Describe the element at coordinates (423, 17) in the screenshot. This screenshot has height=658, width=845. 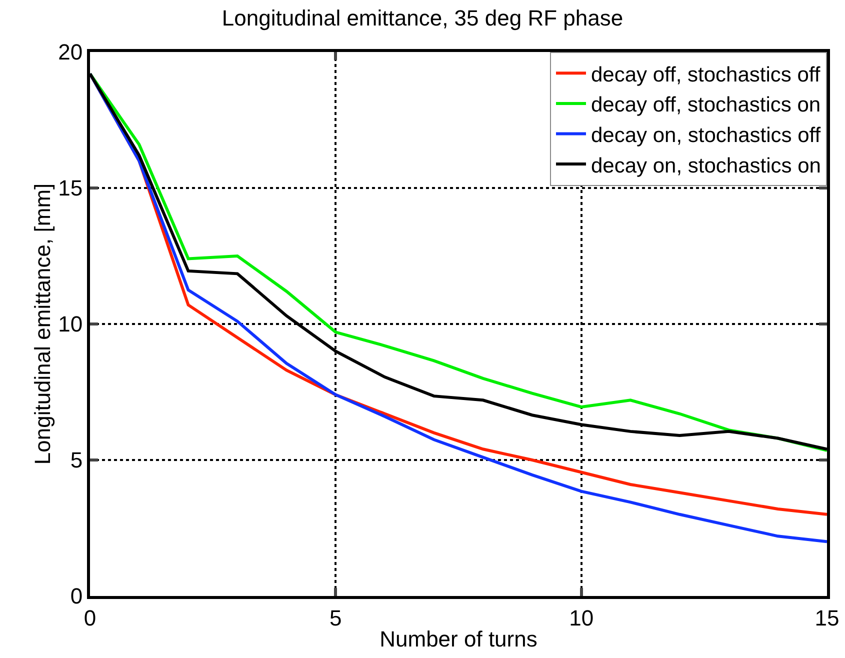
I see `chart-title: Longitudinal emittance, 35 deg RF phase` at that location.